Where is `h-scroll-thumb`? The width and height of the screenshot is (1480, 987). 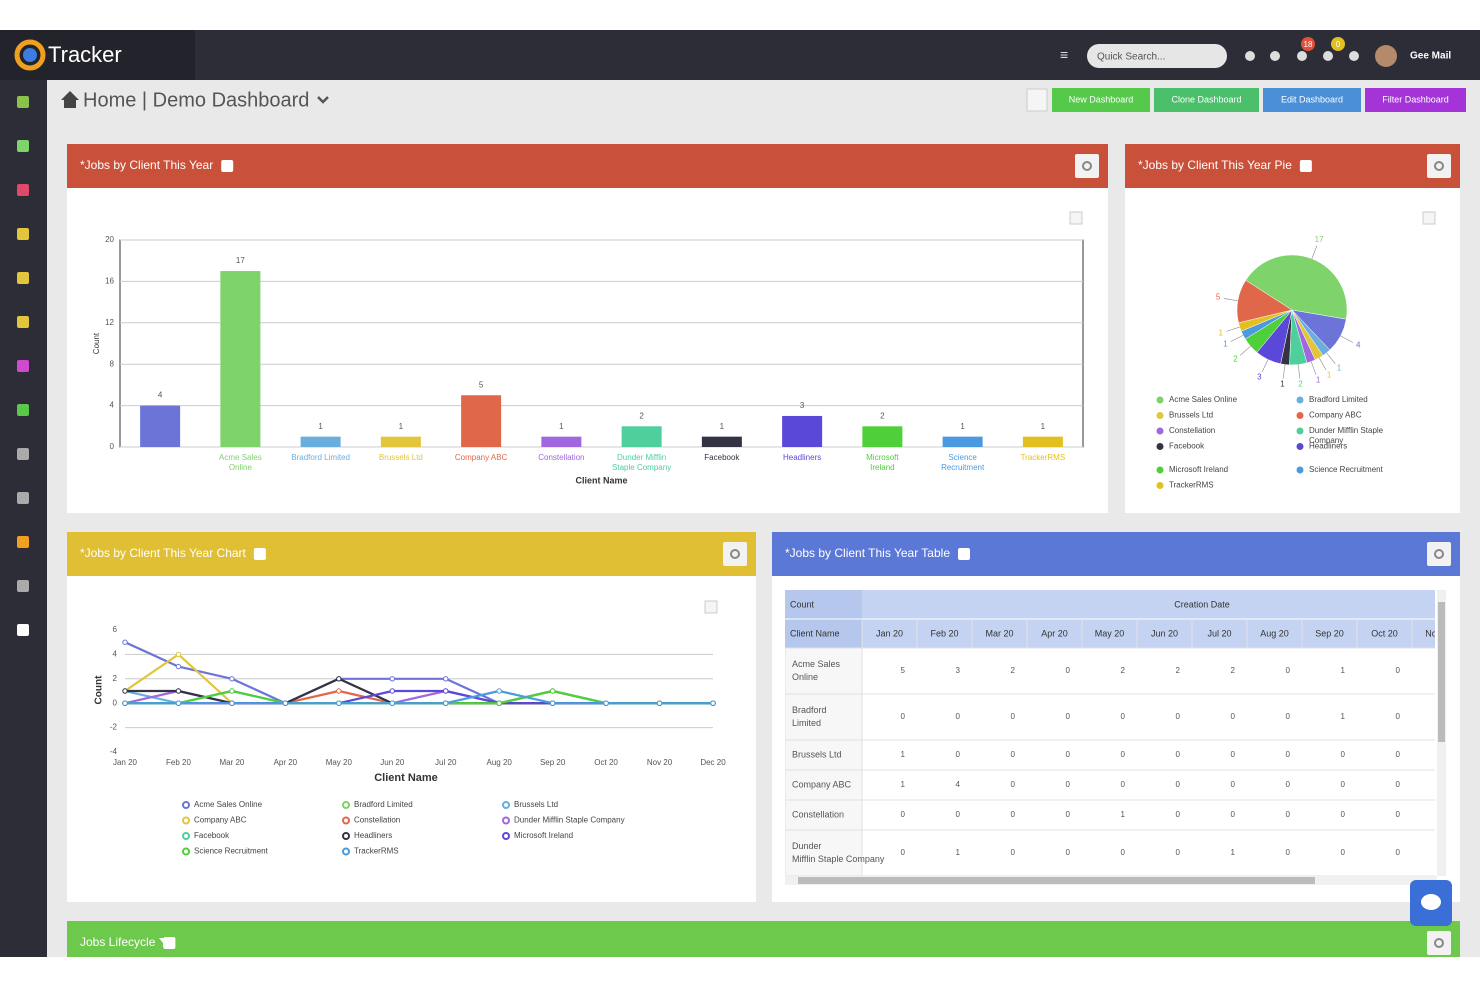
h-scroll-thumb is located at coordinates (1056, 880).